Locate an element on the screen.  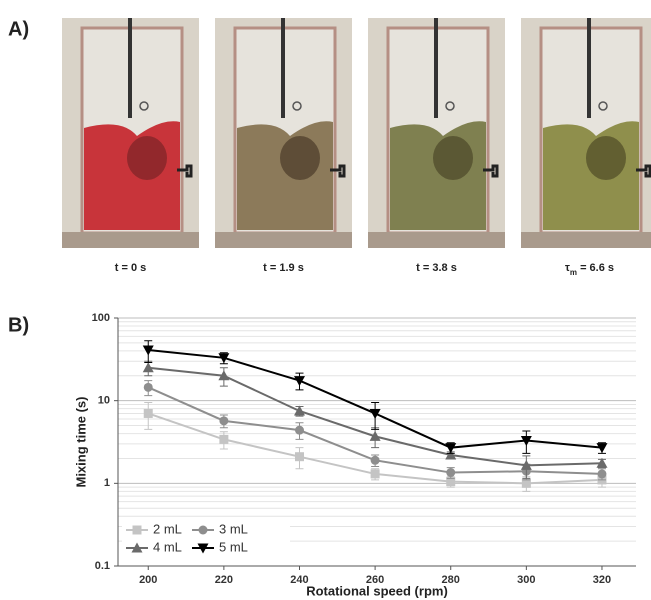
y-tick-label: 0.1 is located at coordinates (102, 566).